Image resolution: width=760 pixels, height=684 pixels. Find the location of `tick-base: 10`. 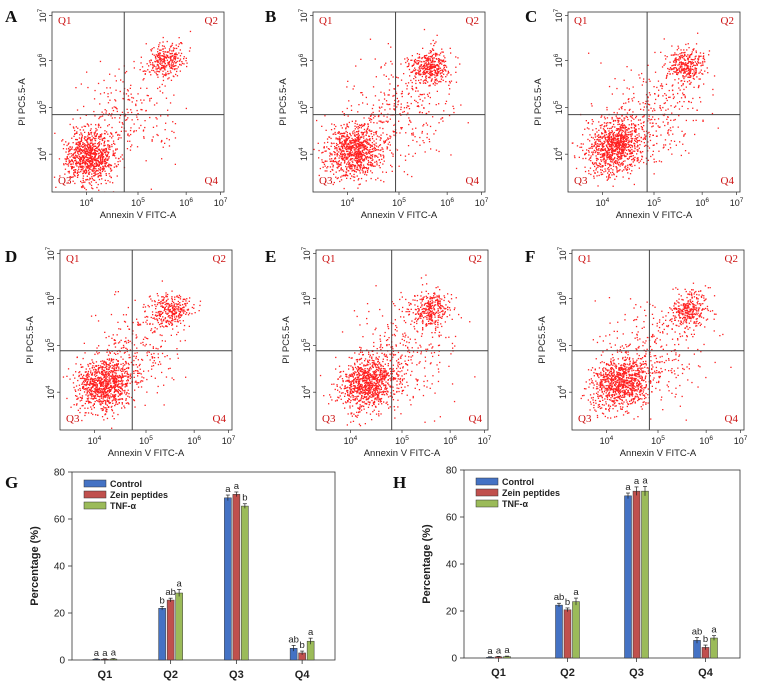

tick-base: 10 is located at coordinates (445, 203).